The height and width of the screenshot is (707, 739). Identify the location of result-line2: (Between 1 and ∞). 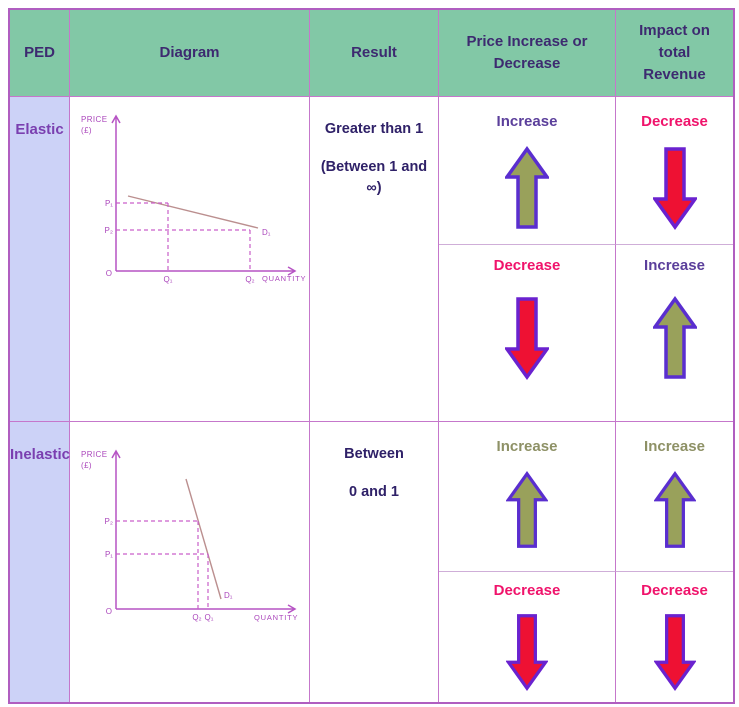
(374, 177).